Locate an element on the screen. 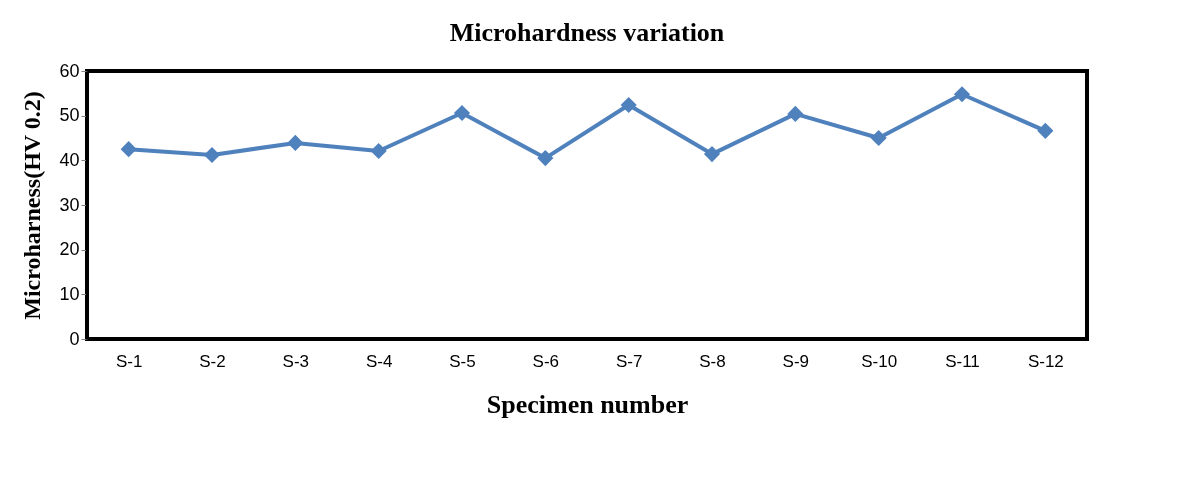 This screenshot has height=496, width=1202. x-tick-label: S-4 is located at coordinates (379, 361).